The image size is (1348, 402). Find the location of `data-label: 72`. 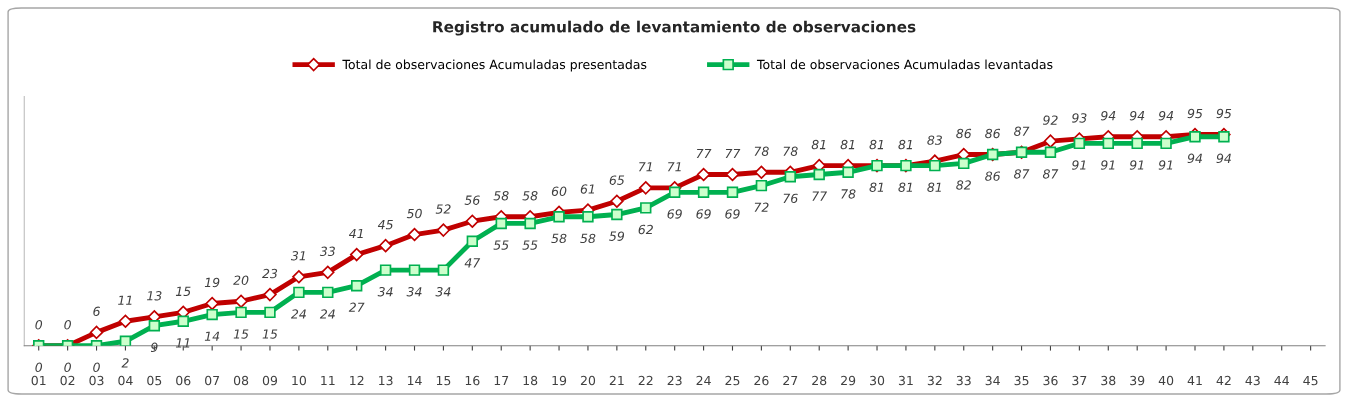

data-label: 72 is located at coordinates (761, 207).